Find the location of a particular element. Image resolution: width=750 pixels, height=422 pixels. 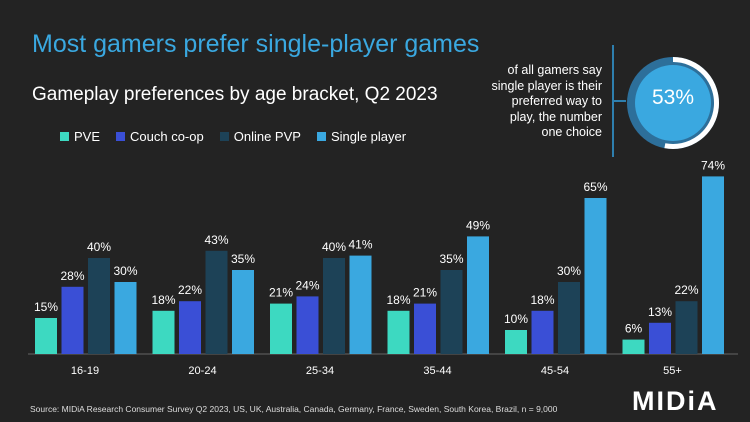

legend-item-couch-coop: Couch co-op is located at coordinates (160, 136).